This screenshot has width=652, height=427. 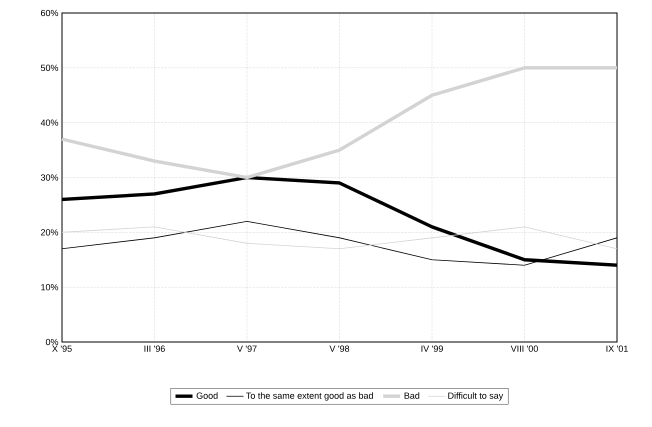 What do you see at coordinates (246, 349) in the screenshot?
I see `x-tick-label: V '97` at bounding box center [246, 349].